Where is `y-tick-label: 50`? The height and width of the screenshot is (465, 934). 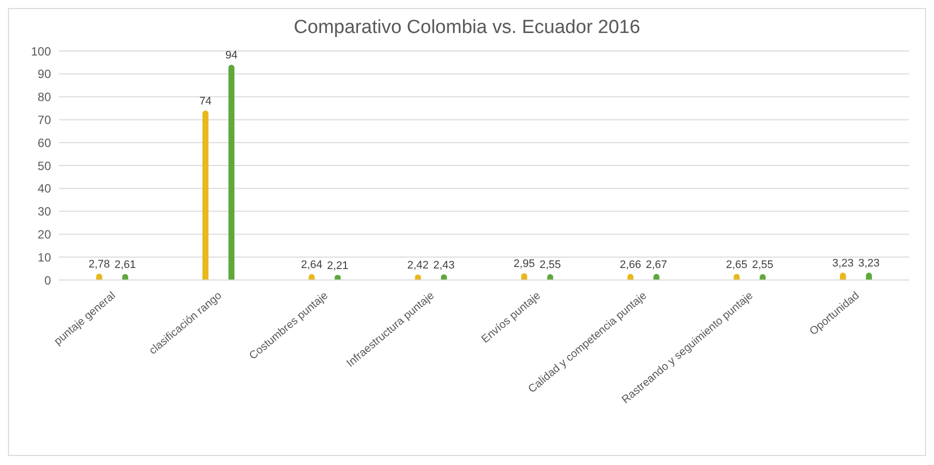 y-tick-label: 50 is located at coordinates (45, 165).